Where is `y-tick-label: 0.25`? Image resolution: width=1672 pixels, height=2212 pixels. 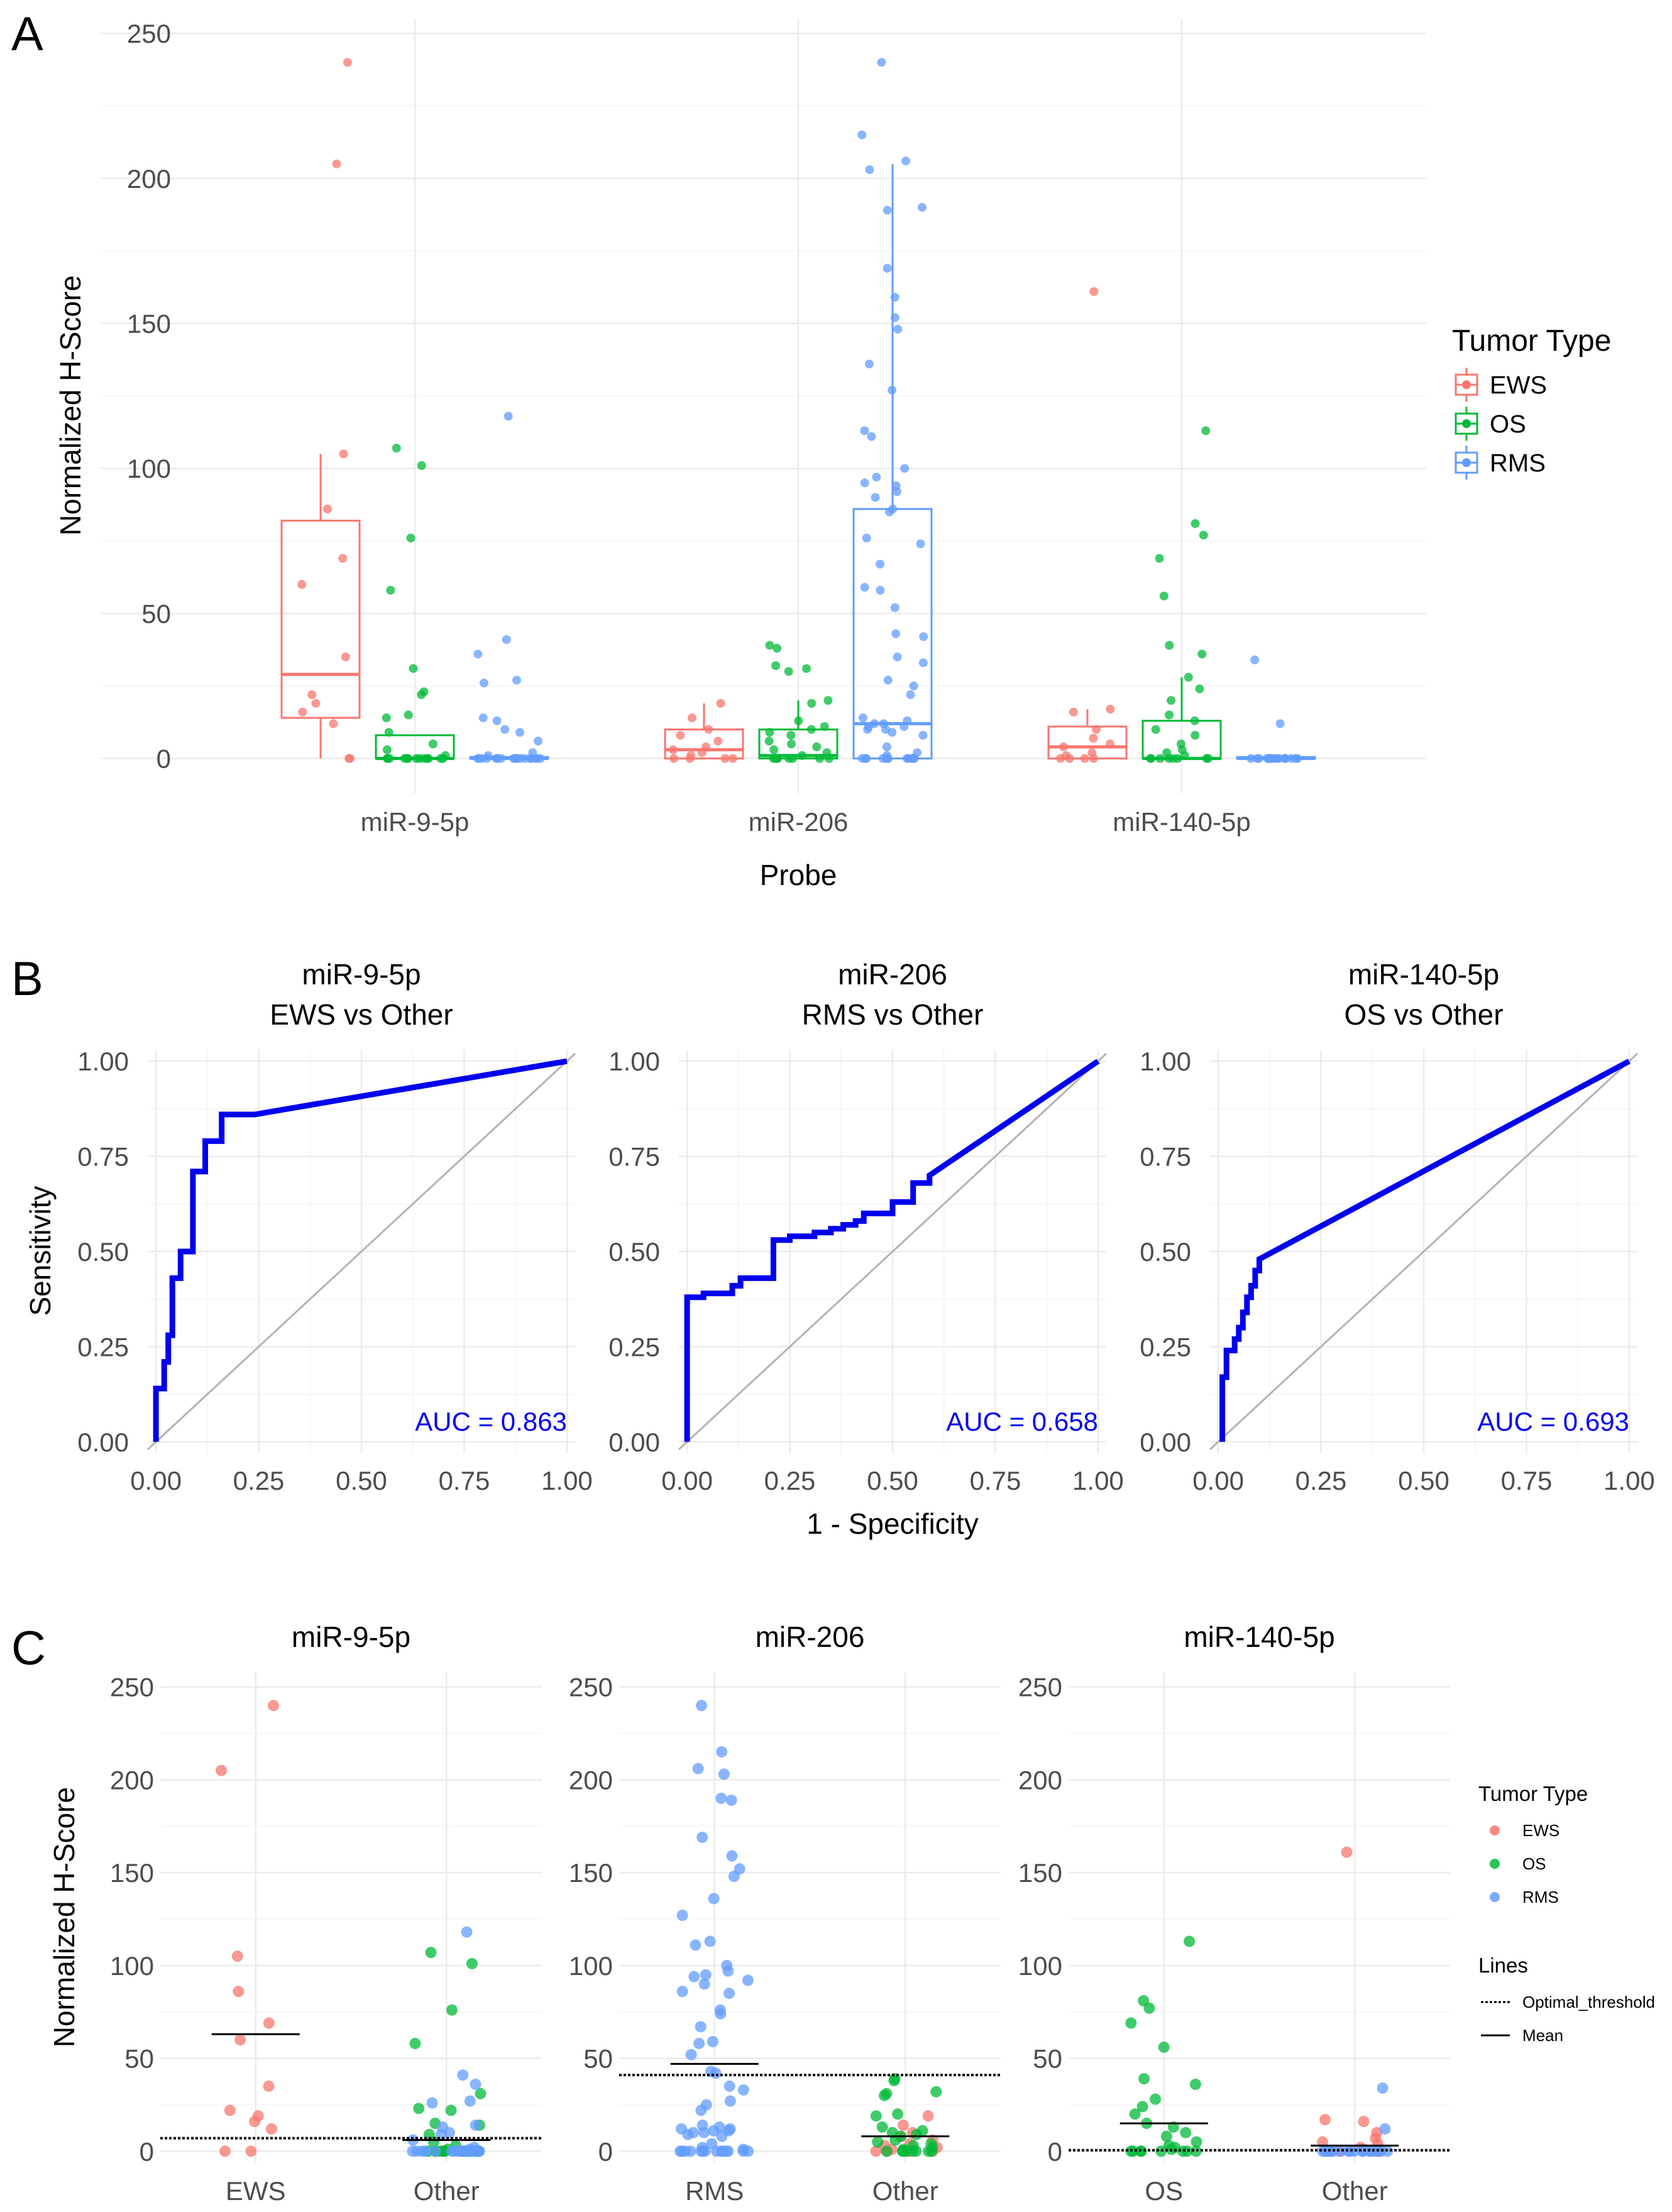 y-tick-label: 0.25 is located at coordinates (634, 1347).